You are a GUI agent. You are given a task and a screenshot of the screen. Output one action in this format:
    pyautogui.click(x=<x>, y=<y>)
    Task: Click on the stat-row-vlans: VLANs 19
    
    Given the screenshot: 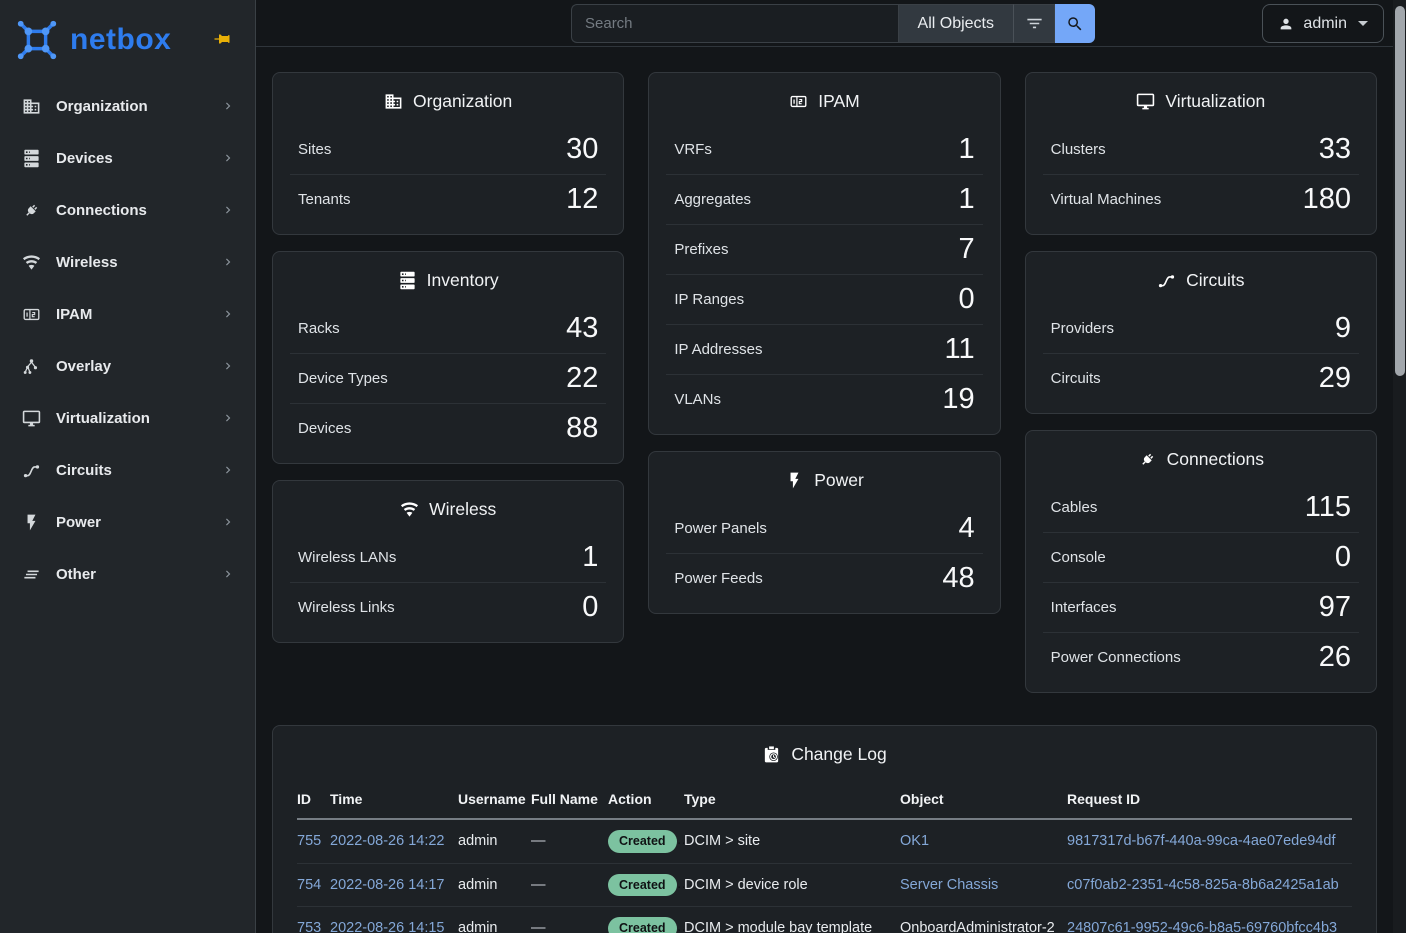 What is the action you would take?
    pyautogui.click(x=824, y=399)
    